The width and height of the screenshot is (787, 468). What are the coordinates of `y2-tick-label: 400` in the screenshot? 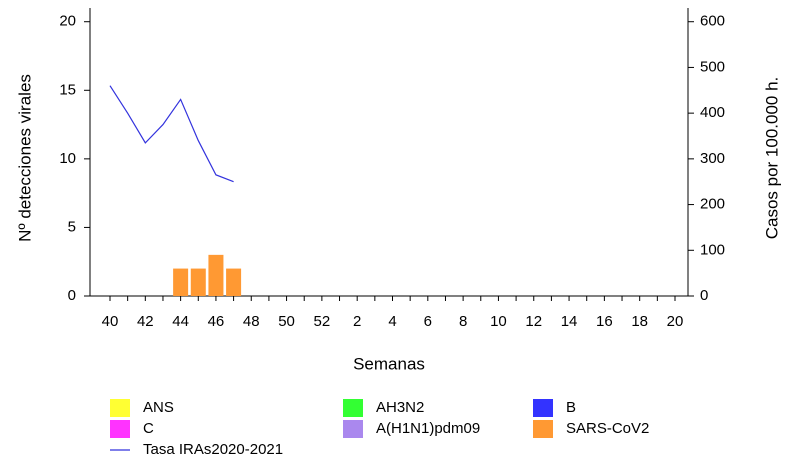 It's located at (712, 112).